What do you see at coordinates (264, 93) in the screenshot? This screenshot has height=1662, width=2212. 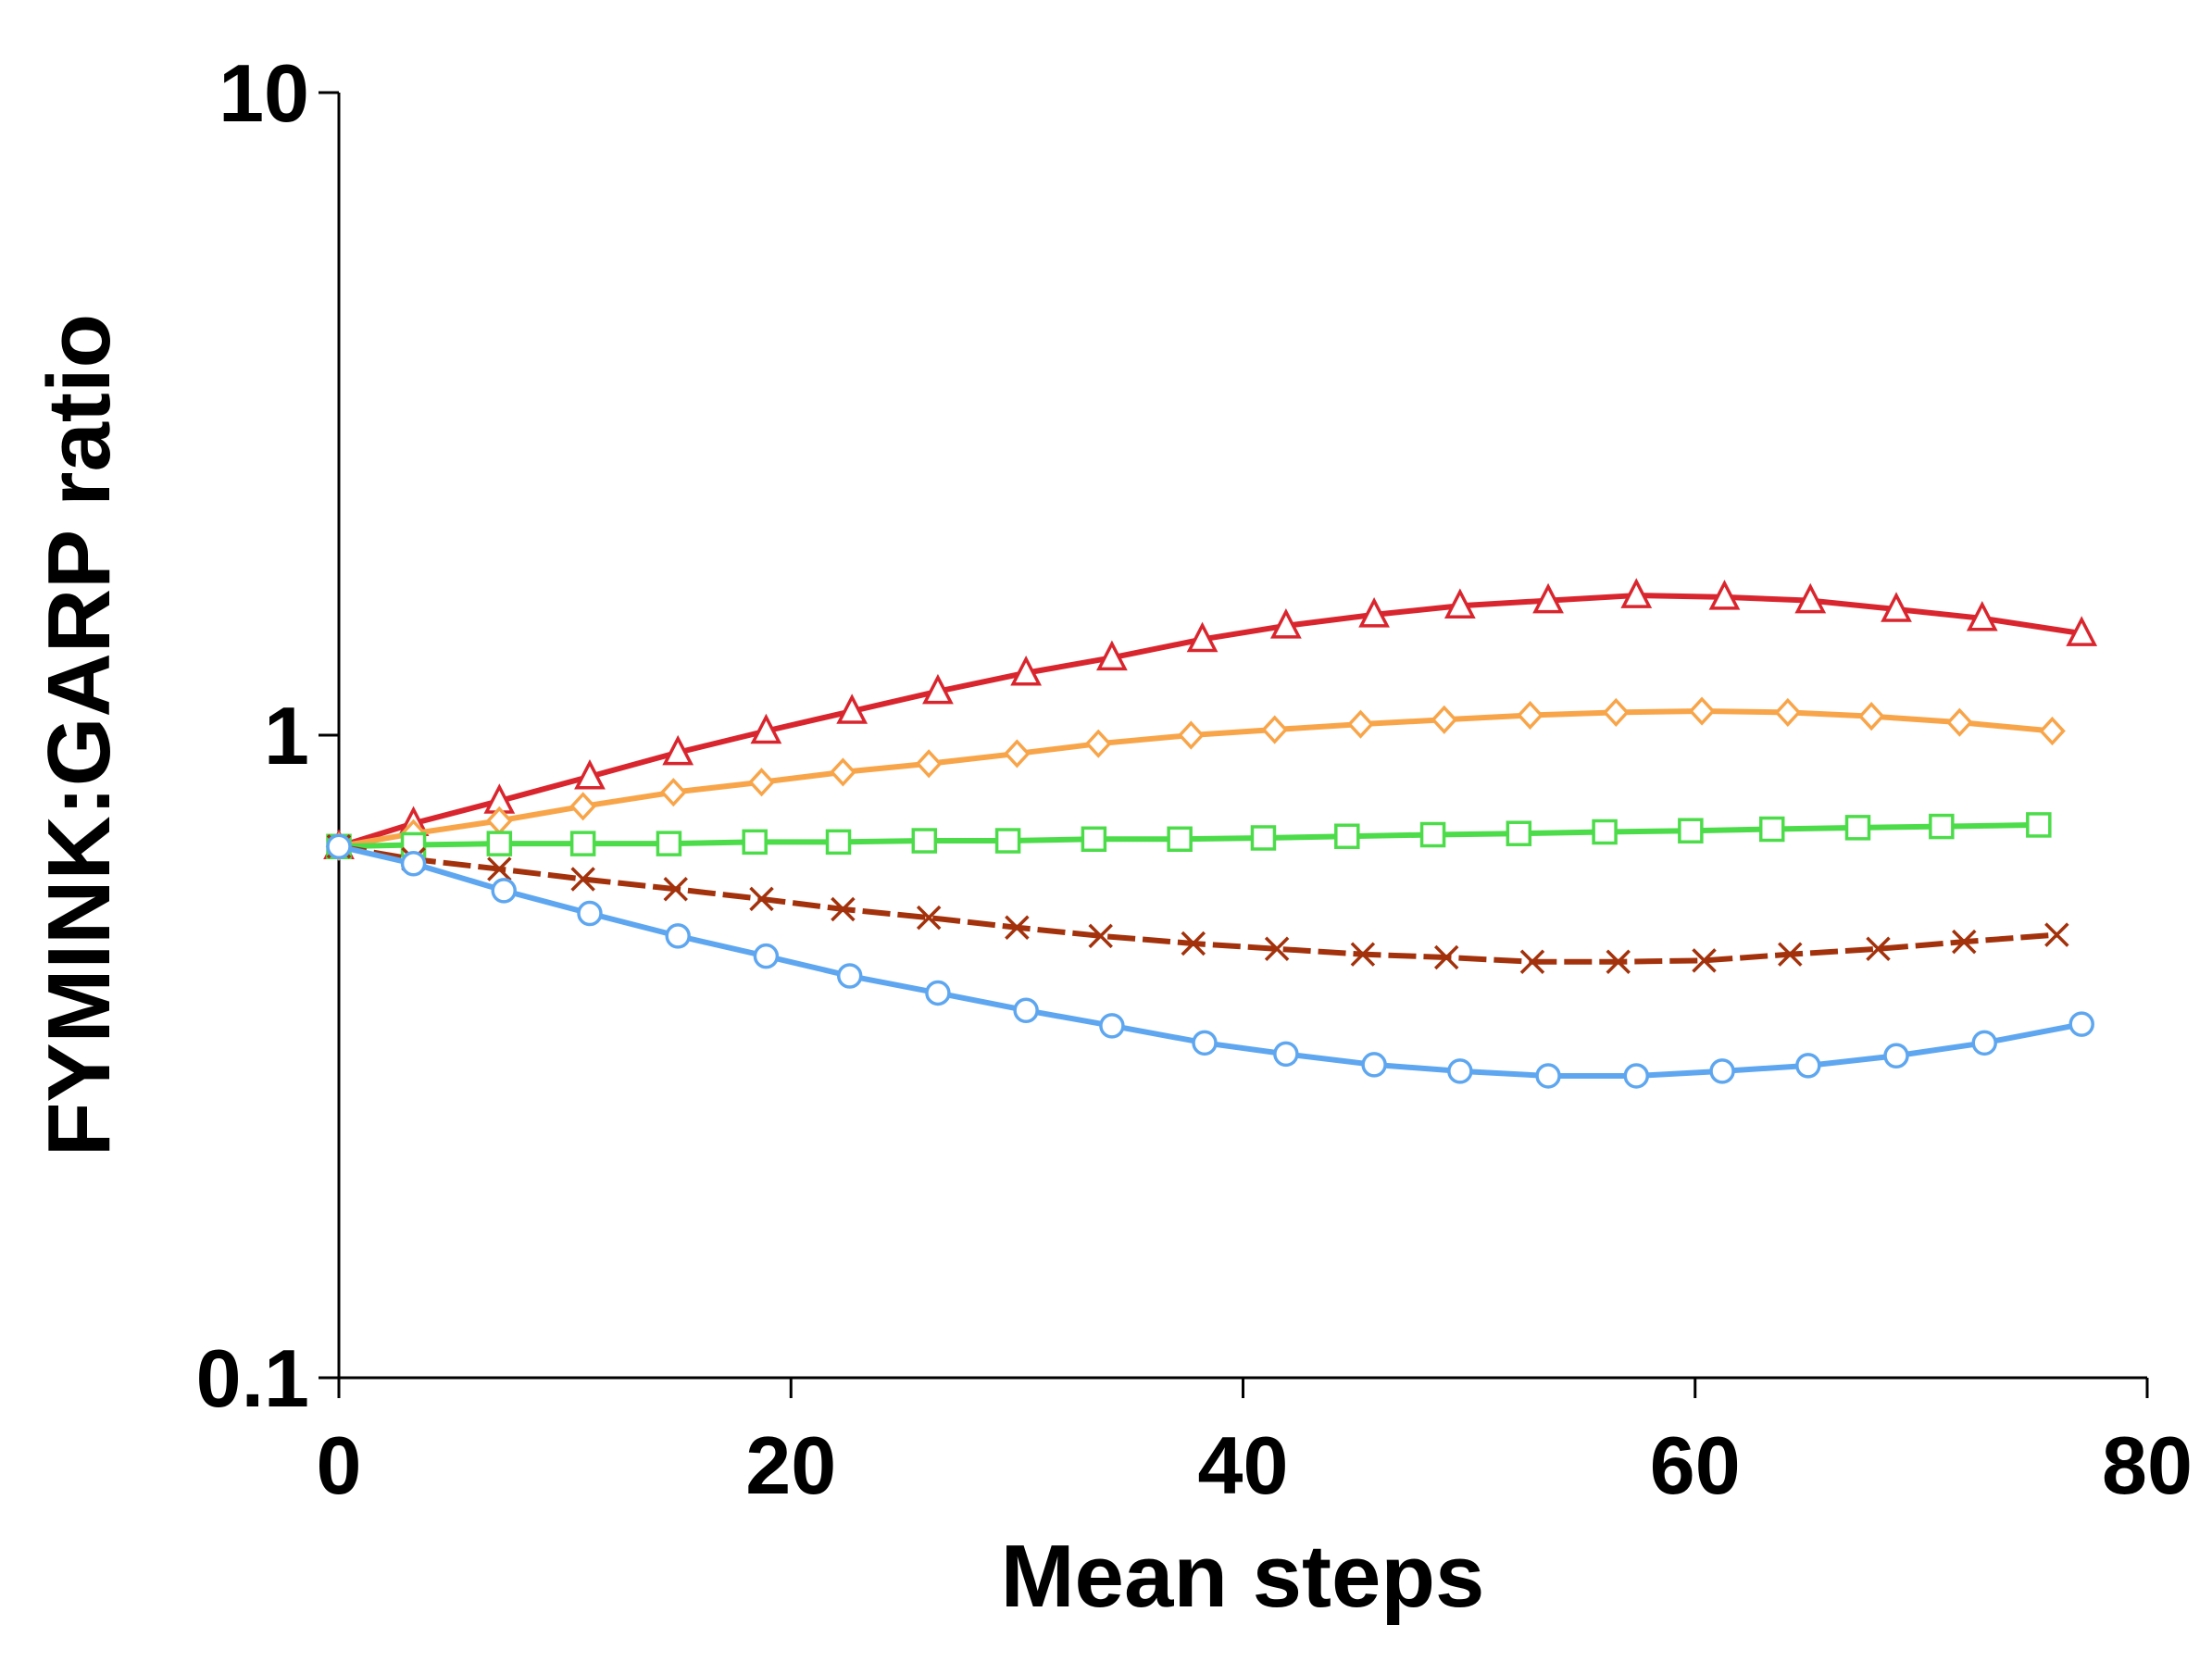 I see `y-tick-label: 10` at bounding box center [264, 93].